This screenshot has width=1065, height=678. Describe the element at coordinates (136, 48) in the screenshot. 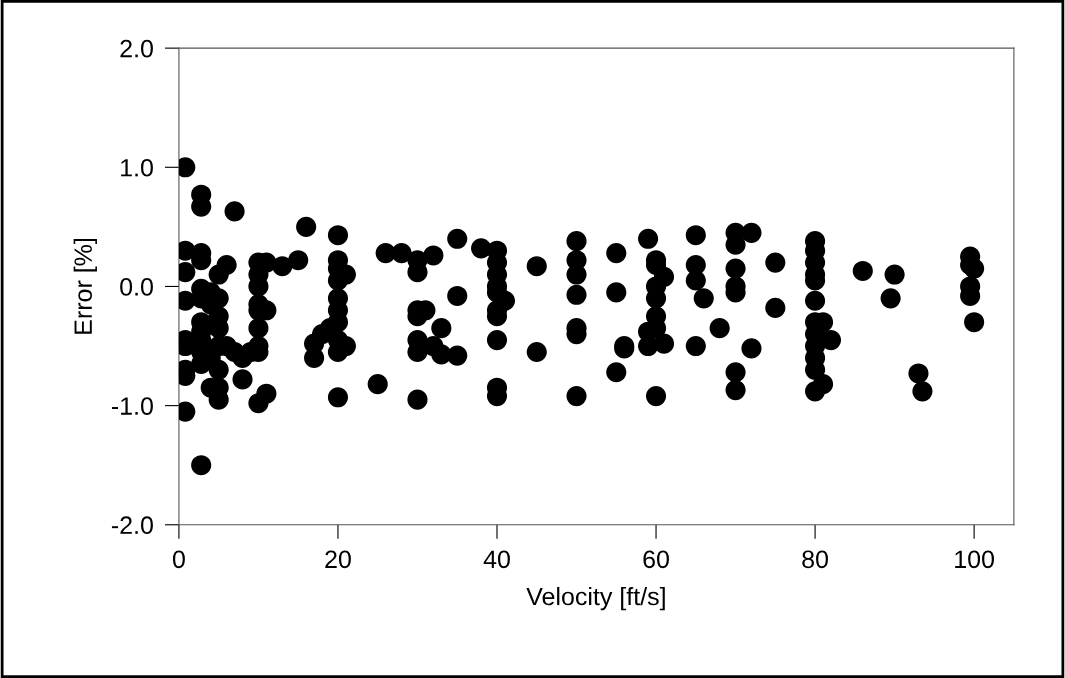

I see `y-tick-label: 2.0` at that location.